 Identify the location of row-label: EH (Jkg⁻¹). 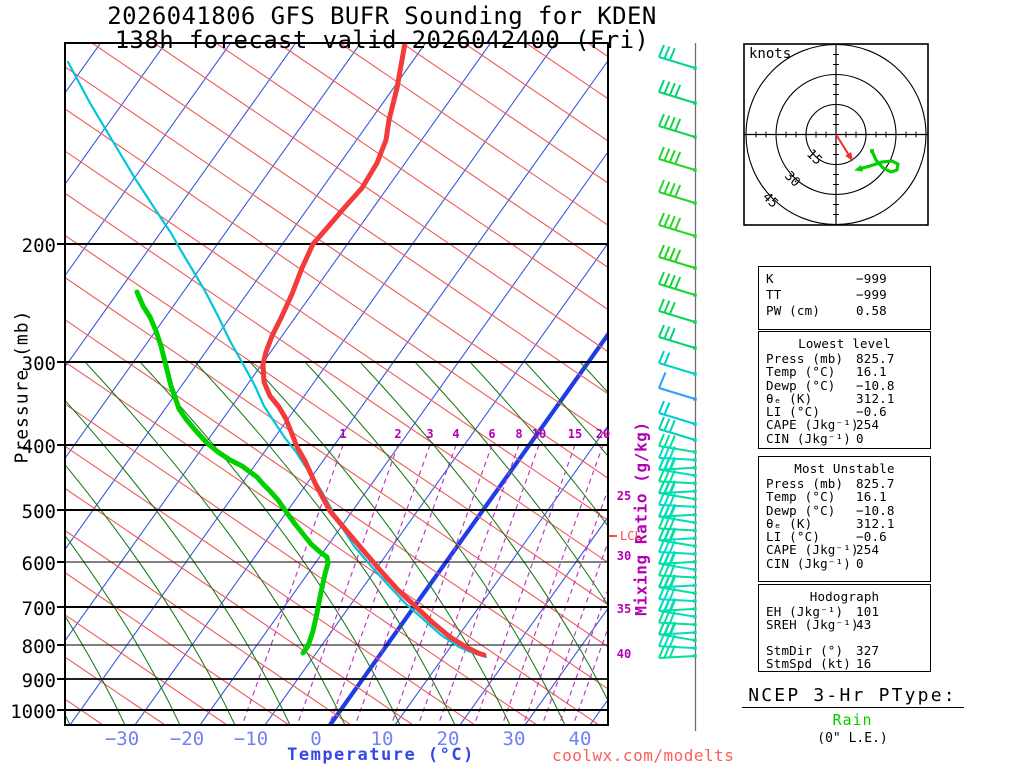
(805, 611).